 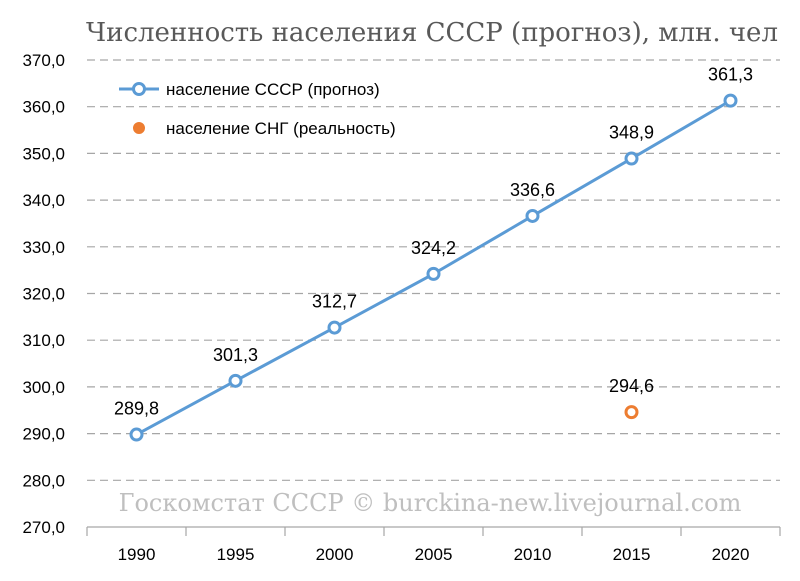 I want to click on y-tick-label: 350,0, so click(x=43, y=153).